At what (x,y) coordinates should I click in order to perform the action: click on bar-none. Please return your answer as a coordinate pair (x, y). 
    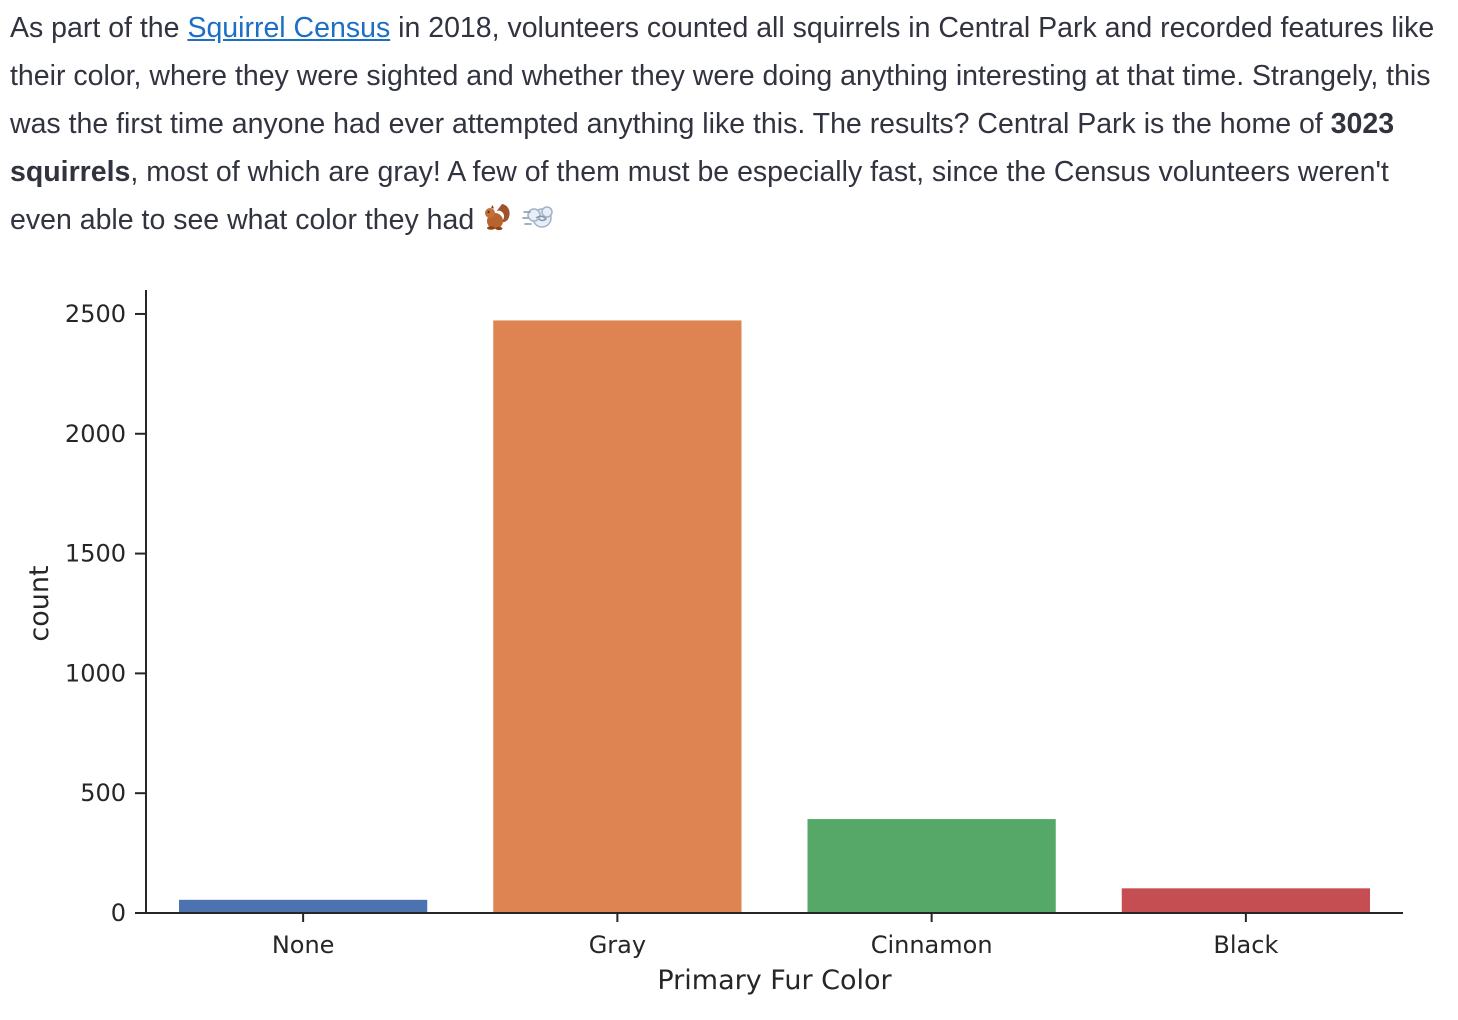
    Looking at the image, I should click on (303, 906).